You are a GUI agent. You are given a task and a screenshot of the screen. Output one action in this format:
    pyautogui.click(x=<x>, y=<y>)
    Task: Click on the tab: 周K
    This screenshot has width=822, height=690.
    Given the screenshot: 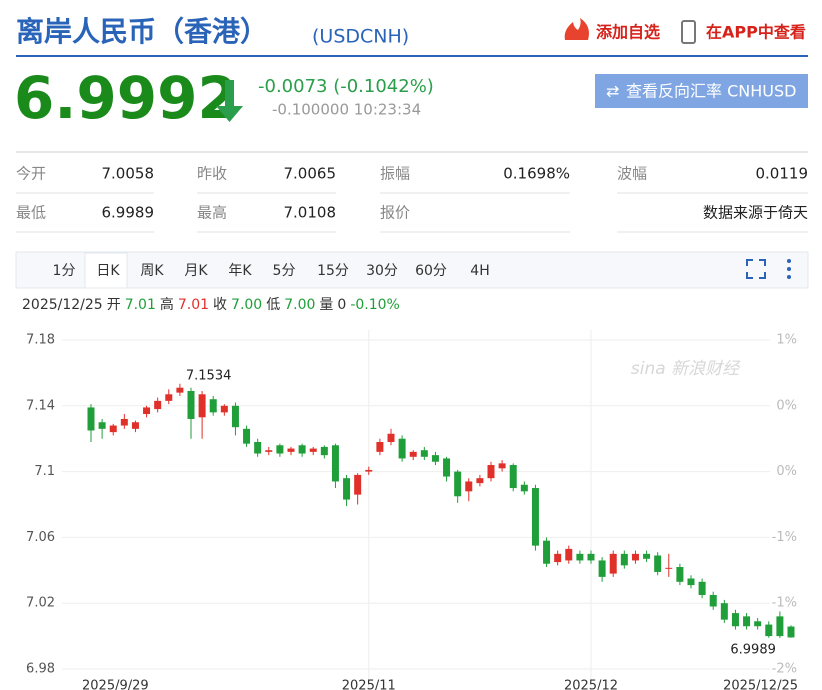 What is the action you would take?
    pyautogui.click(x=152, y=271)
    